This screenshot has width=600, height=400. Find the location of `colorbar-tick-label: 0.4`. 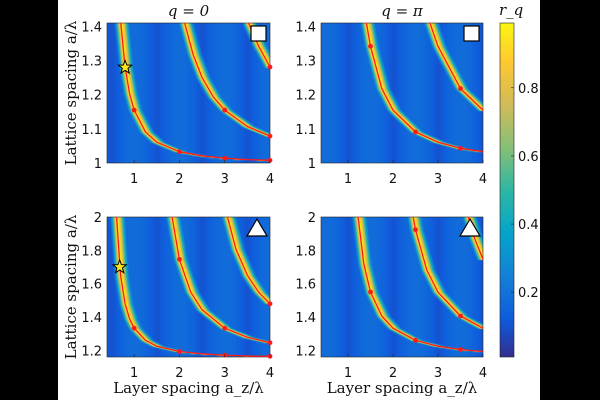

colorbar-tick-label: 0.4 is located at coordinates (528, 225).